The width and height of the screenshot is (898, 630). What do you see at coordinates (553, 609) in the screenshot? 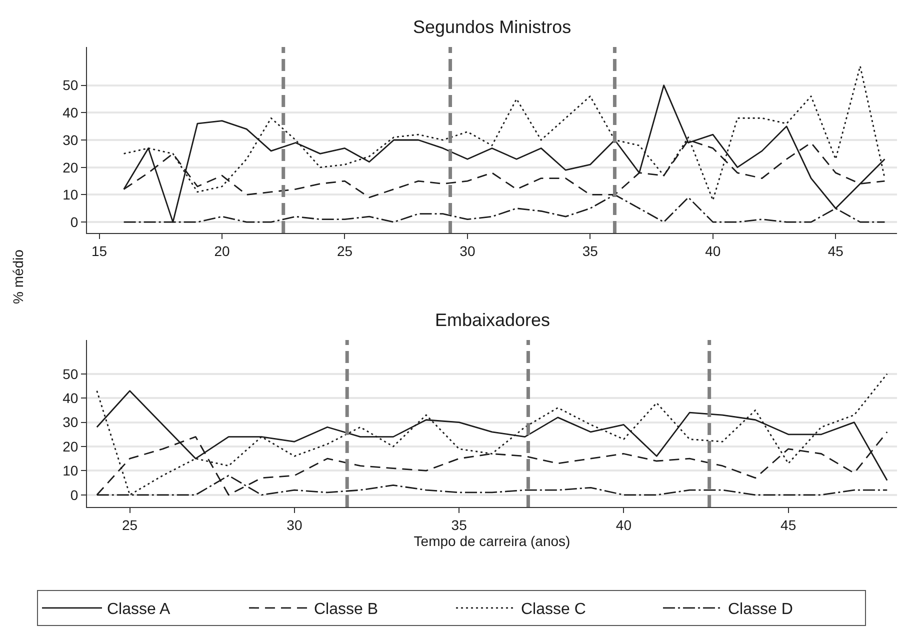
I see `legend-label: Classe C` at bounding box center [553, 609].